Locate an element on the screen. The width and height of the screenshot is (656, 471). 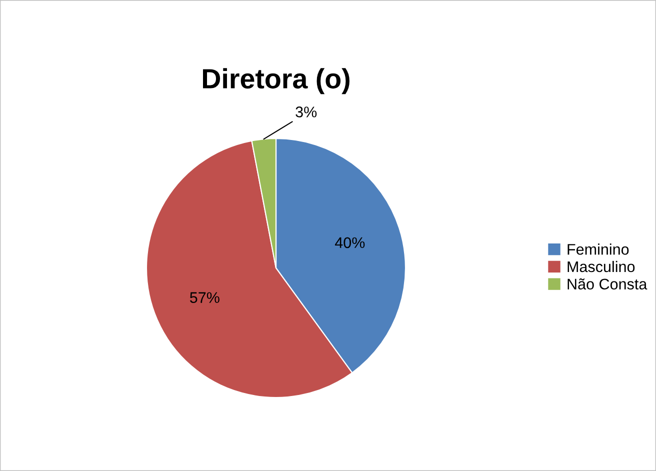
legend-label: Masculino is located at coordinates (601, 266).